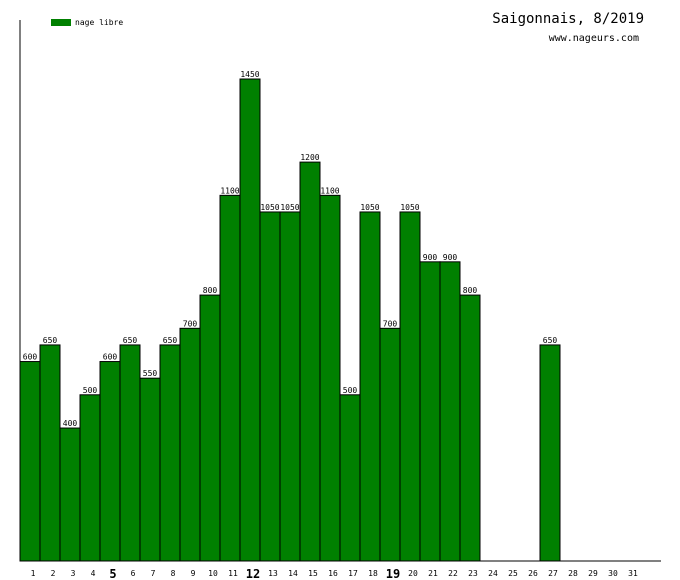  Describe the element at coordinates (193, 573) in the screenshot. I see `x-tick-label-9: 9` at that location.